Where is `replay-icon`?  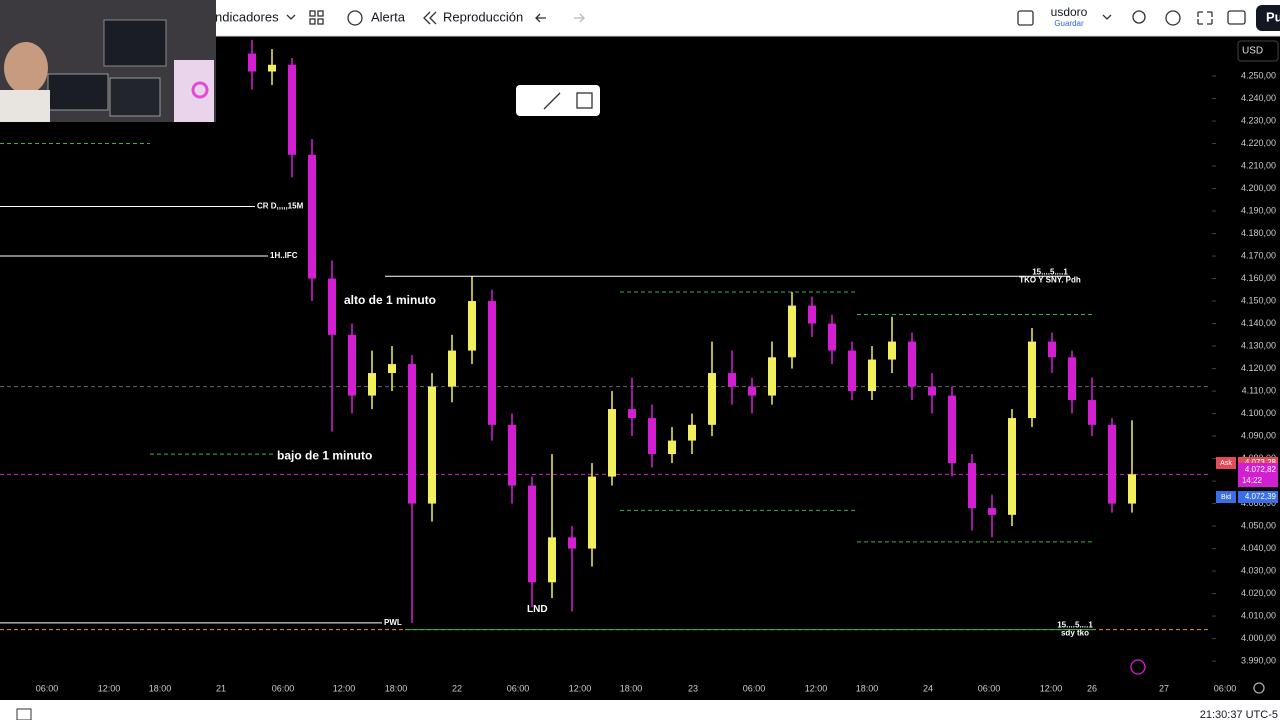
replay-icon is located at coordinates (430, 18).